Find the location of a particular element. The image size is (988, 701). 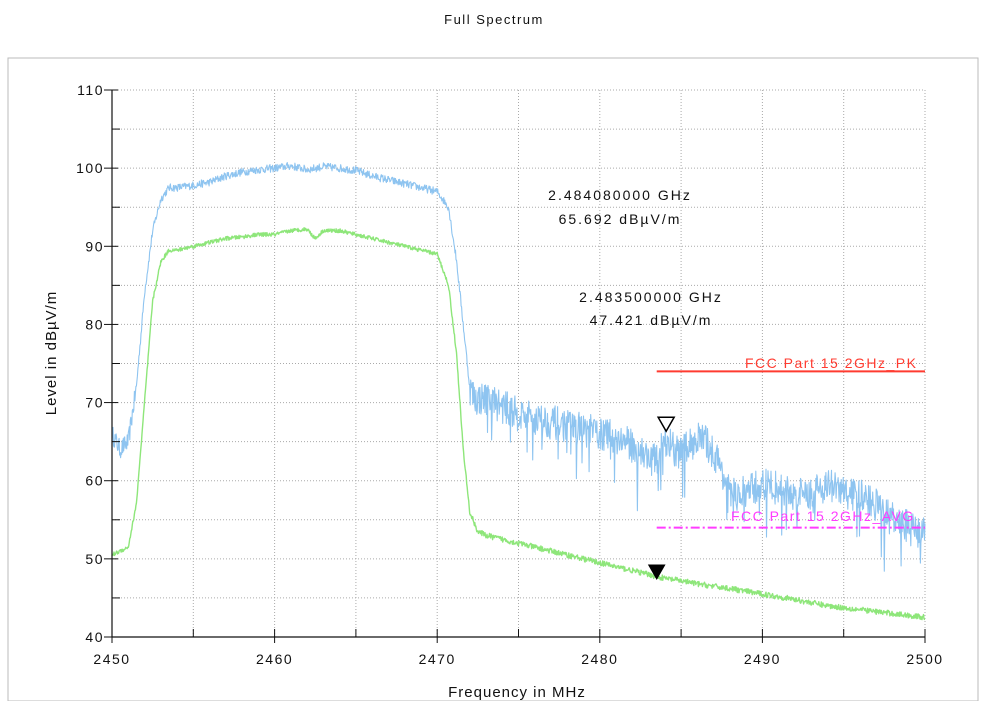

y-tick-label: 80 is located at coordinates (94, 324).